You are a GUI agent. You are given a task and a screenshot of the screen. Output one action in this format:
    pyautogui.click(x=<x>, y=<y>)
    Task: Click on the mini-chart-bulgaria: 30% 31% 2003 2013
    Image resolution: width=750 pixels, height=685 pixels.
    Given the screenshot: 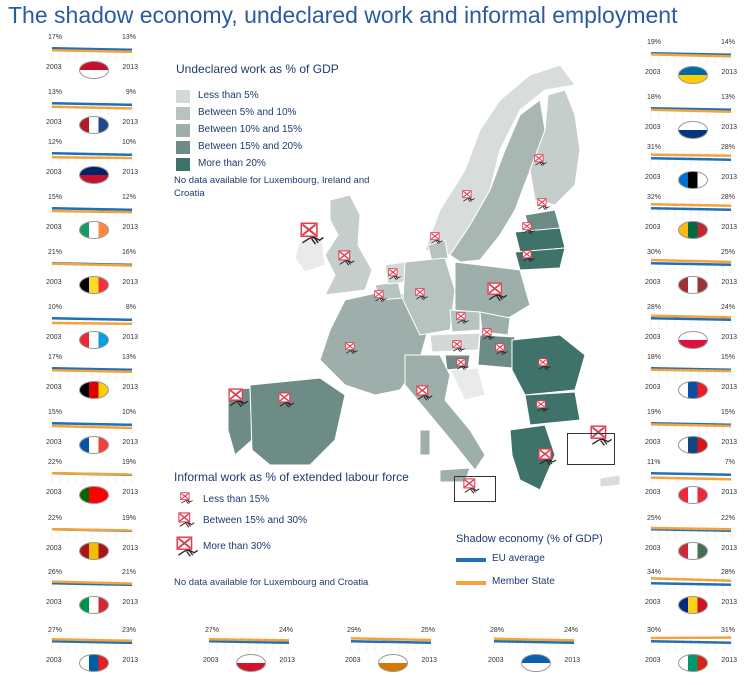 What is the action you would take?
    pyautogui.click(x=691, y=652)
    